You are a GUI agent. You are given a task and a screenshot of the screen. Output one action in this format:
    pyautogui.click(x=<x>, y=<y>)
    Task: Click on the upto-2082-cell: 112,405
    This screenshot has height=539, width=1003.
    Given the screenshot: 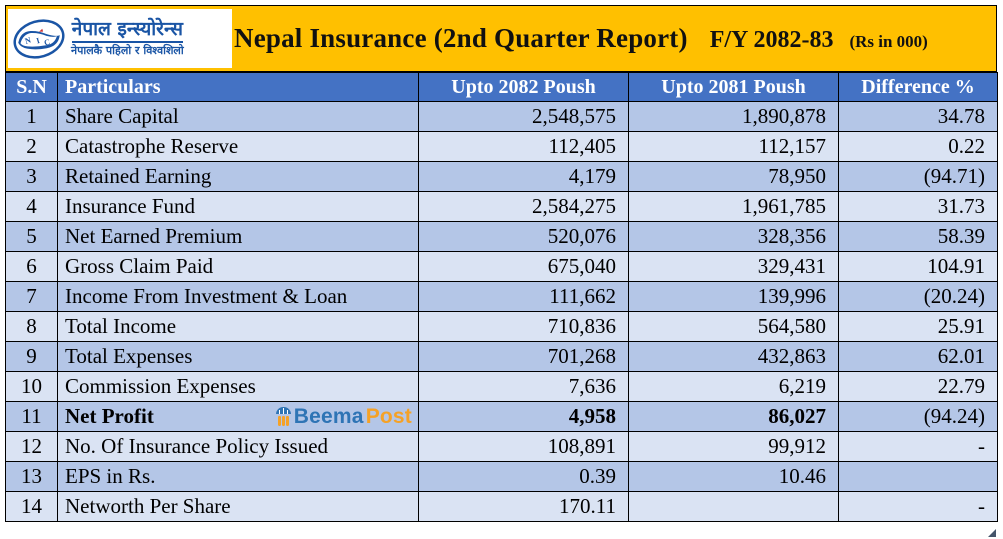 What is the action you would take?
    pyautogui.click(x=523, y=146)
    